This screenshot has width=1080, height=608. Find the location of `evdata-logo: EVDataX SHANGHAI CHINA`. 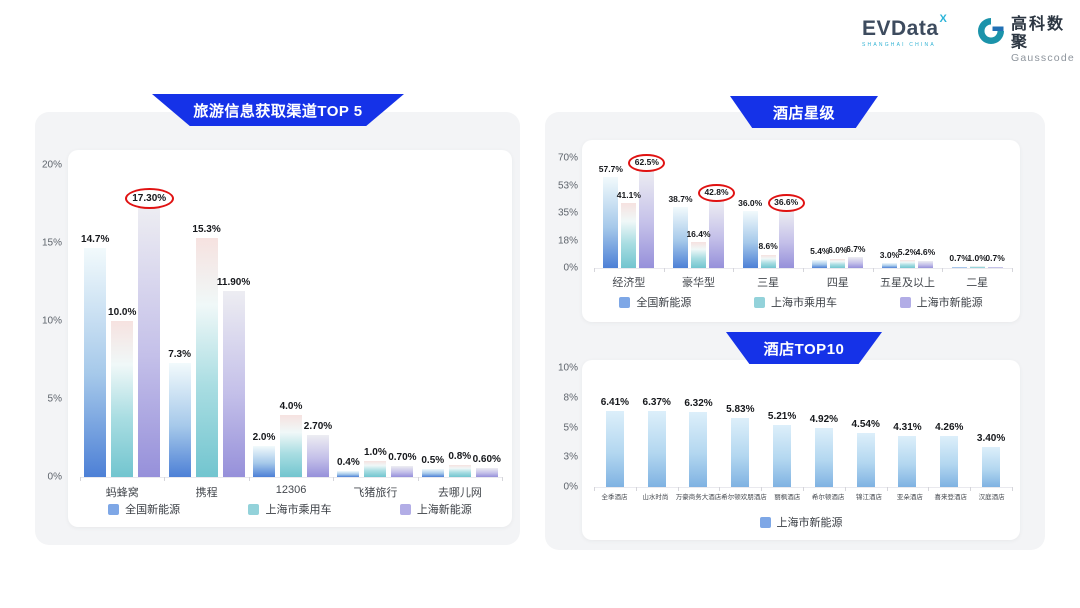

evdata-logo: EVDataX SHANGHAI CHINA is located at coordinates (914, 31).